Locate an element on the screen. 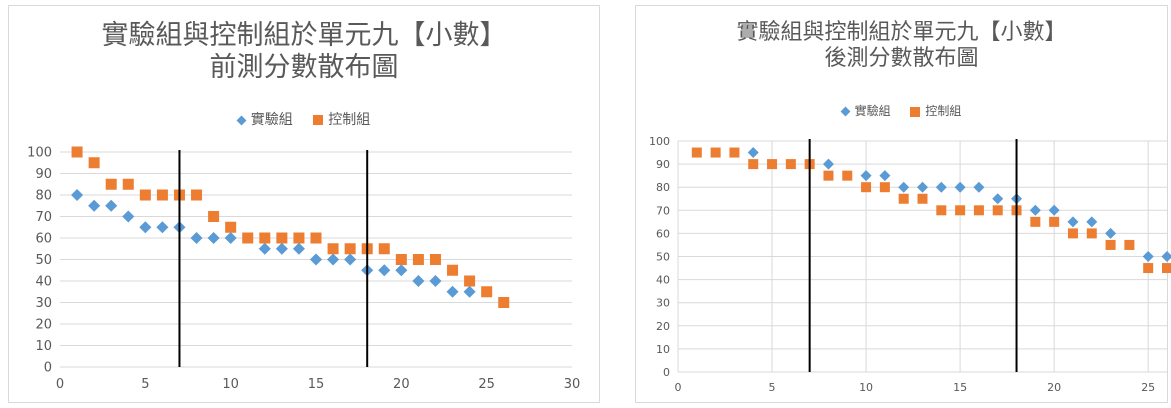 This screenshot has height=408, width=1171. y-tick-label: 70 is located at coordinates (663, 210).